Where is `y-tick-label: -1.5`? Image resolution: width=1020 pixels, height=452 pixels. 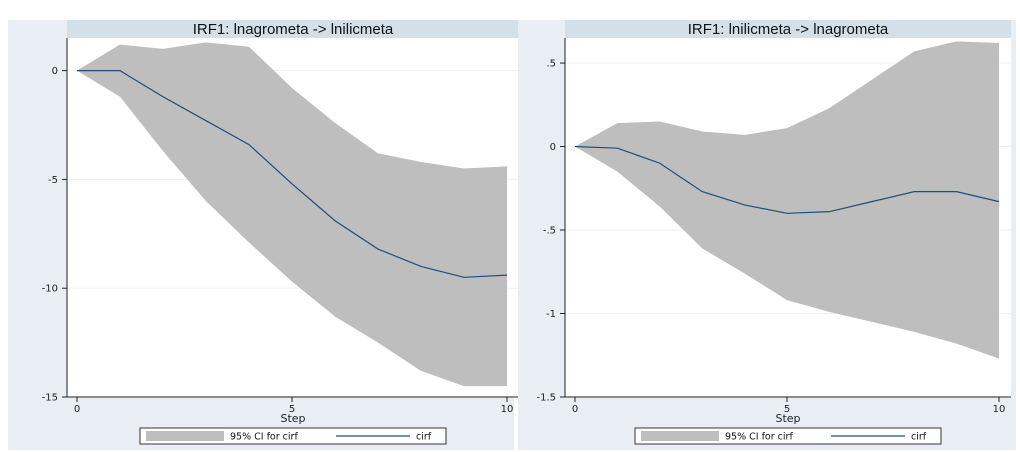 y-tick-label: -1.5 is located at coordinates (546, 398).